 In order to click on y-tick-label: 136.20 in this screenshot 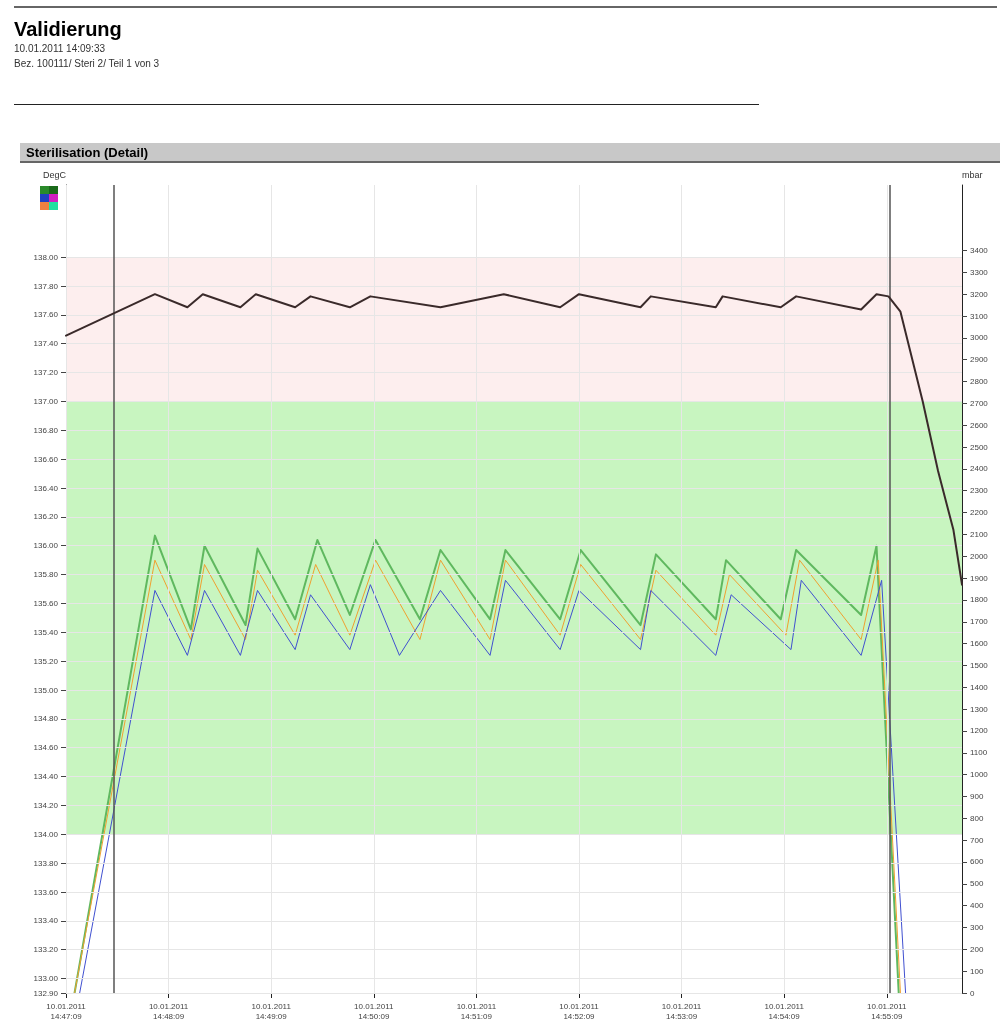, I will do `click(46, 517)`.